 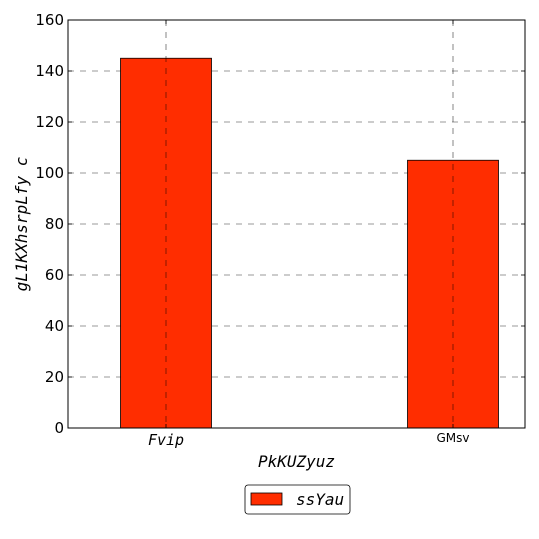 What do you see at coordinates (49, 20) in the screenshot?
I see `y-tick-label: 160` at bounding box center [49, 20].